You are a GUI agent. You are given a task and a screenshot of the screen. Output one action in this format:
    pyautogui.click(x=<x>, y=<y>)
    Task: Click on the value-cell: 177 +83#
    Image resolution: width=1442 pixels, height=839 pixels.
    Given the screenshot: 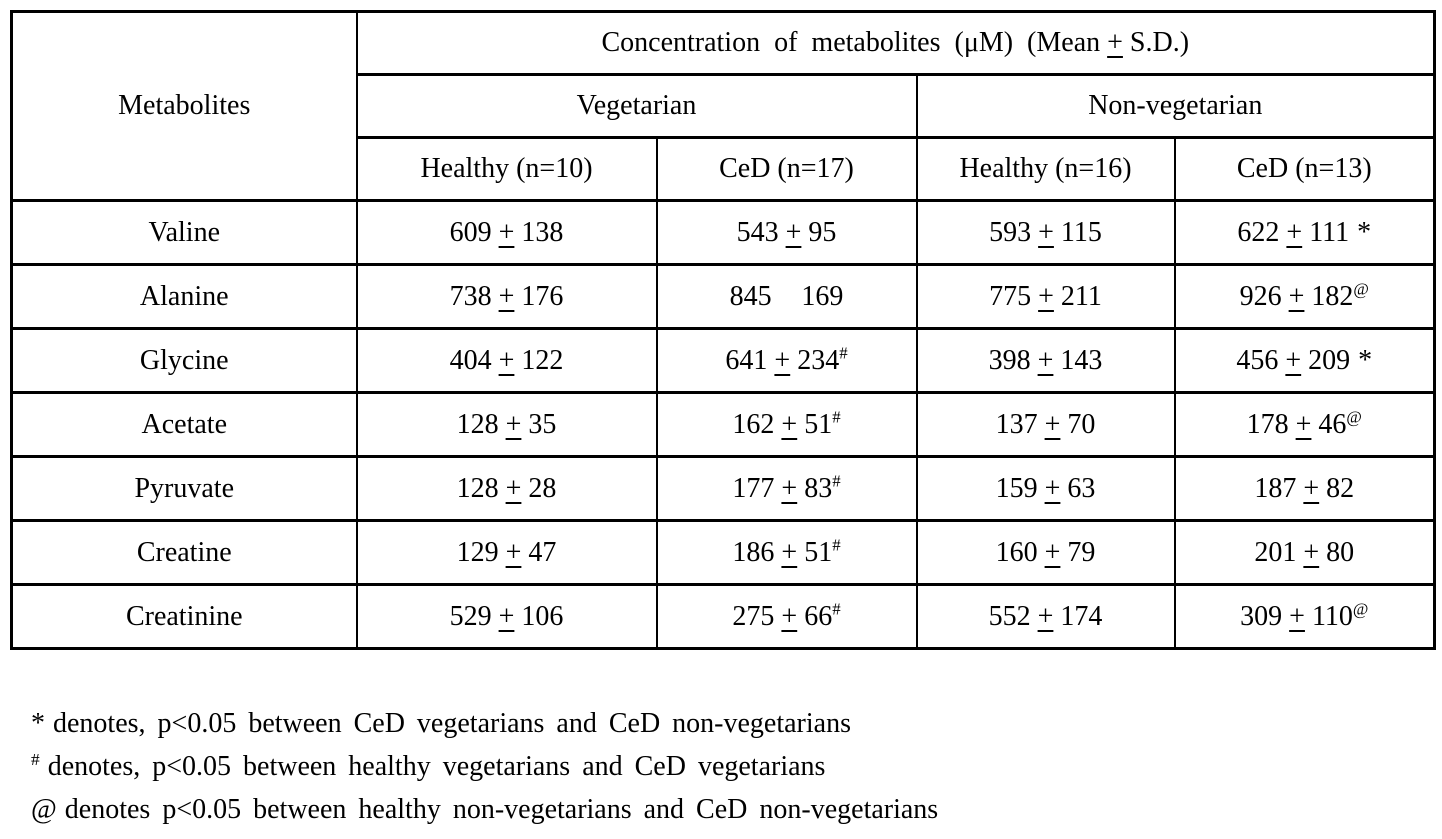 What is the action you would take?
    pyautogui.click(x=786, y=488)
    